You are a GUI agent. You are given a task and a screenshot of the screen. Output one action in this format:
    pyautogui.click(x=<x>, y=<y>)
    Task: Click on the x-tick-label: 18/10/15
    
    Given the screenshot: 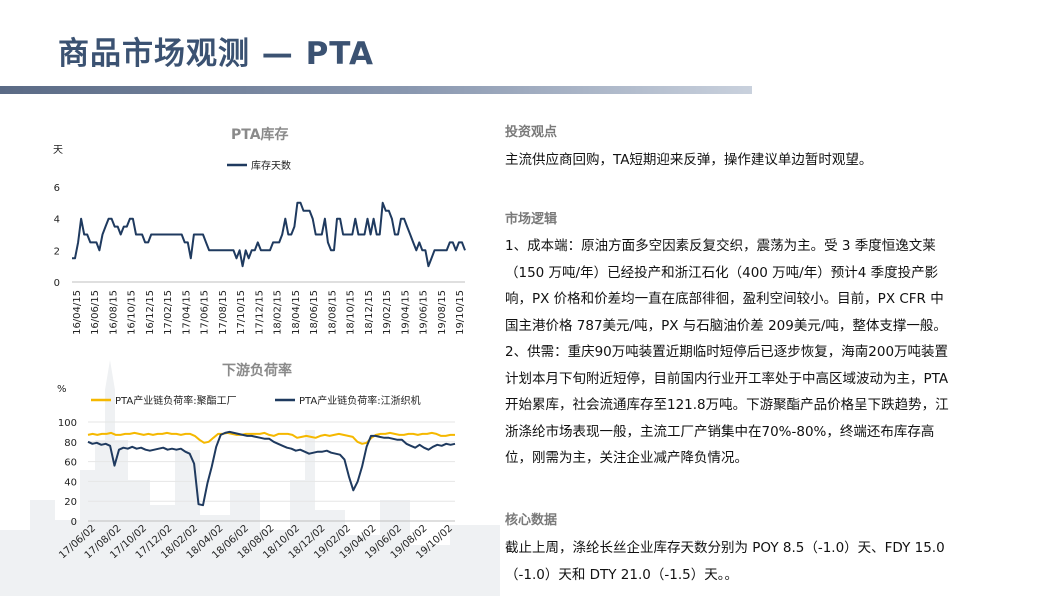 What is the action you would take?
    pyautogui.click(x=351, y=312)
    